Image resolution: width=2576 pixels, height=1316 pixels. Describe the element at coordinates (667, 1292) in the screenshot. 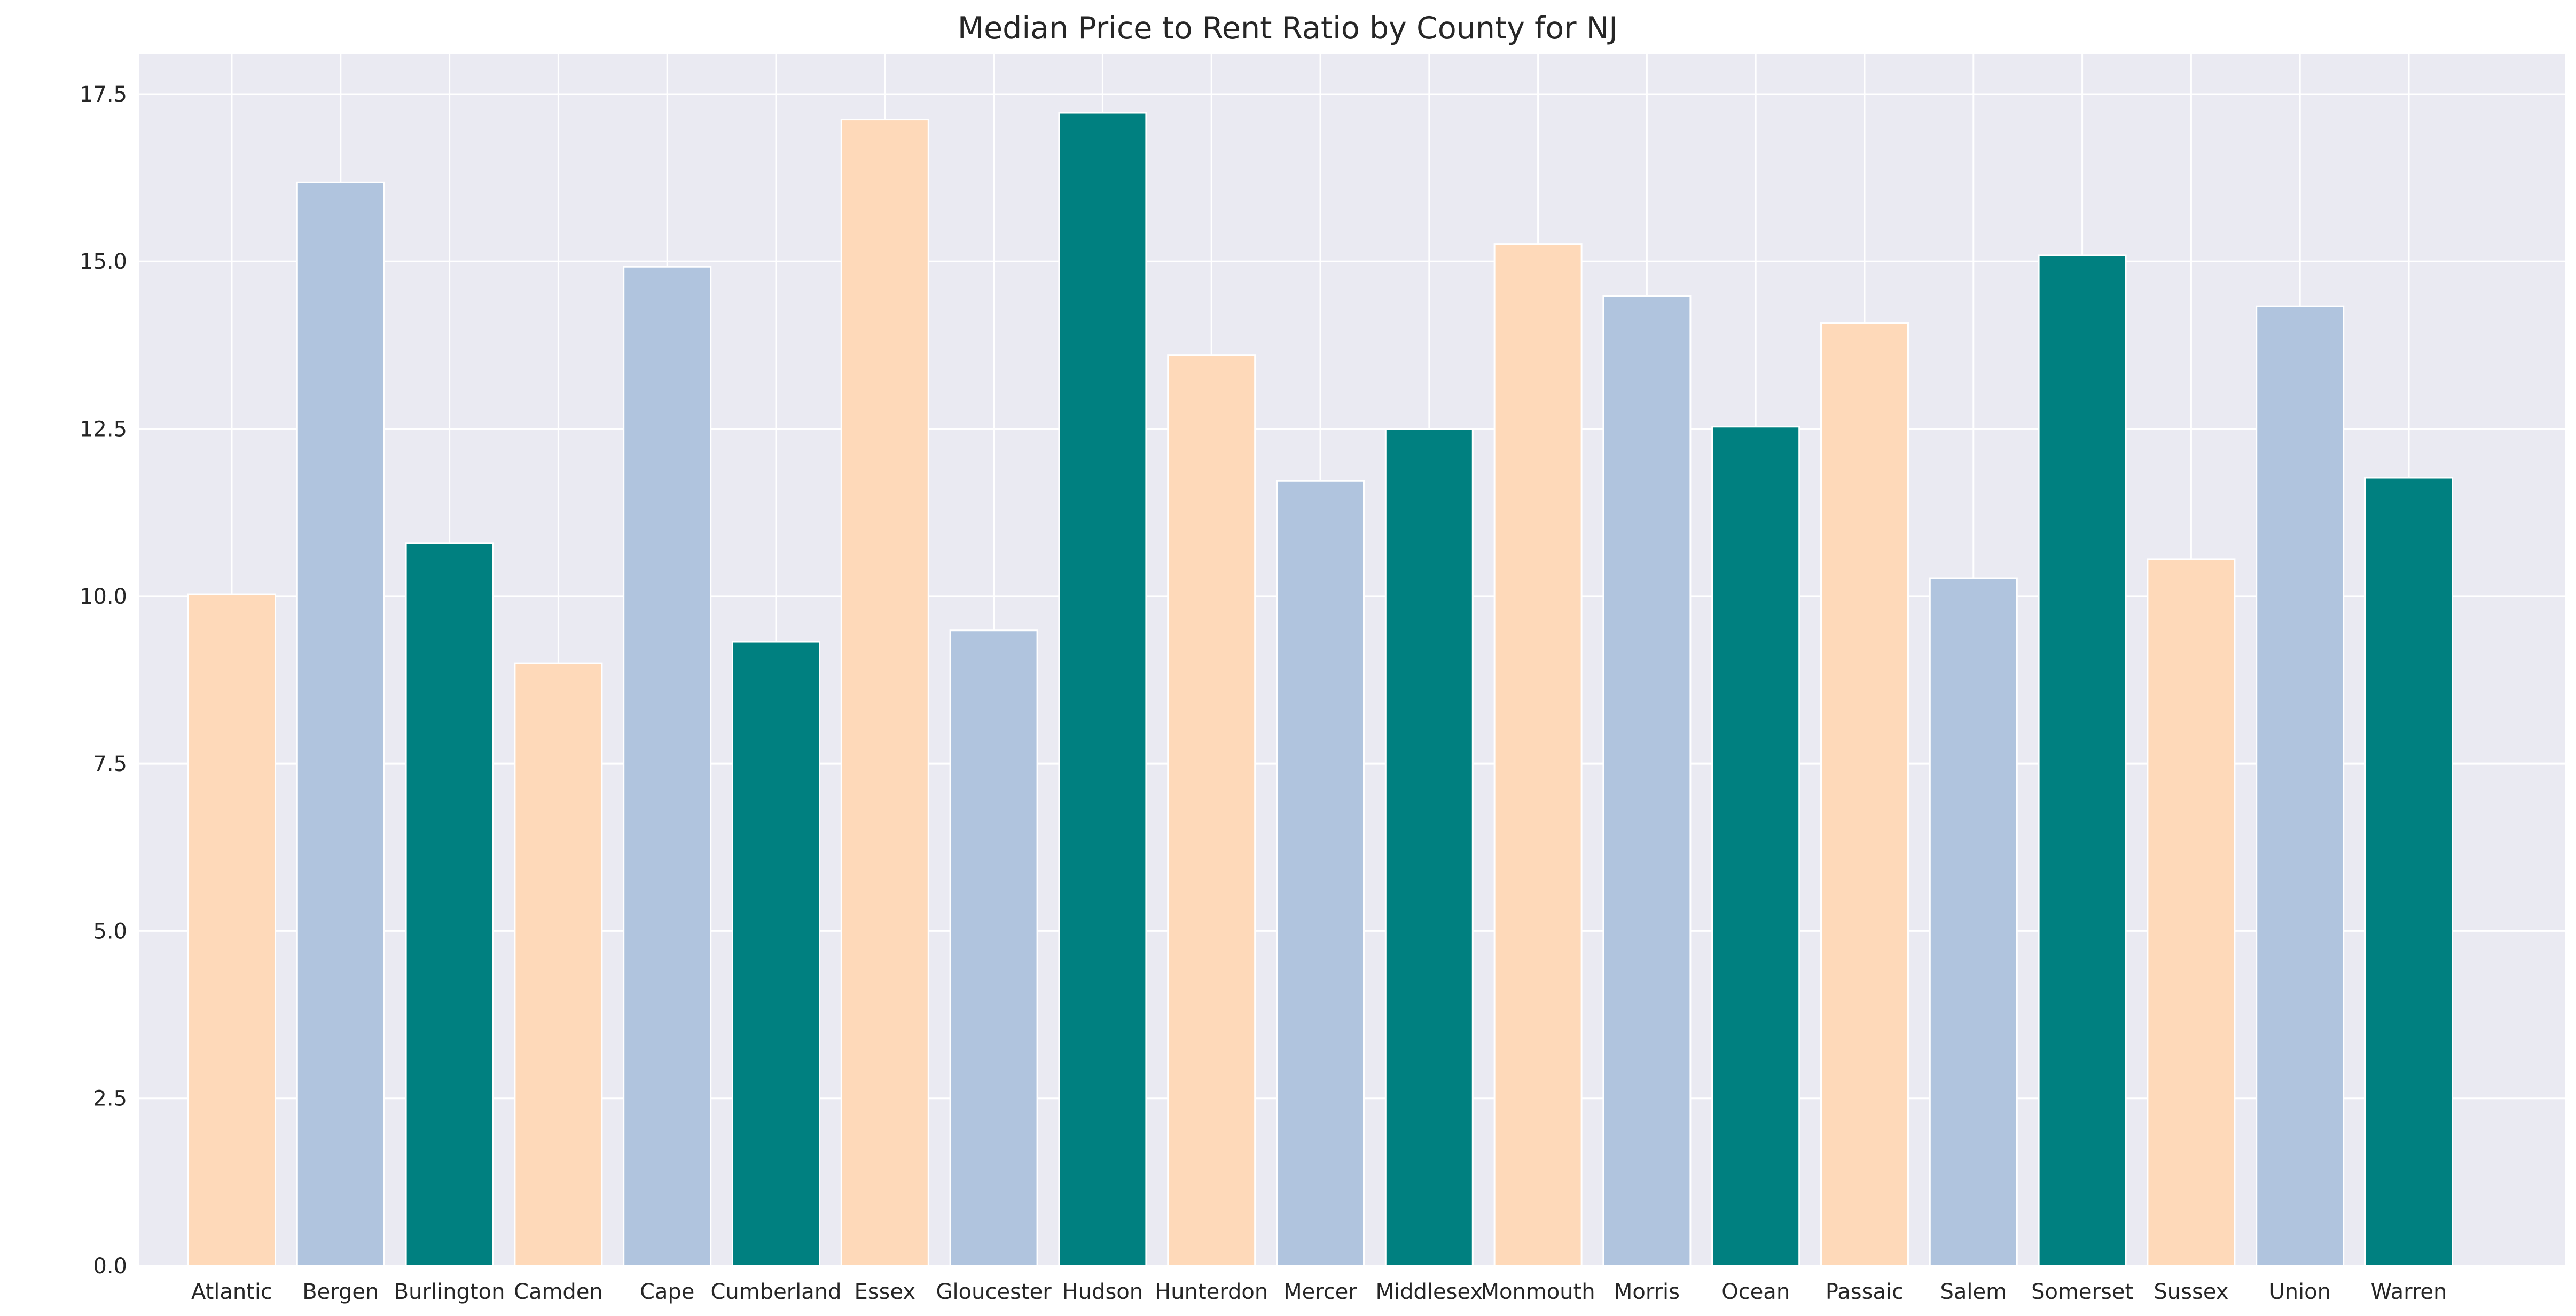

I see `x-tick-label: Cape` at that location.